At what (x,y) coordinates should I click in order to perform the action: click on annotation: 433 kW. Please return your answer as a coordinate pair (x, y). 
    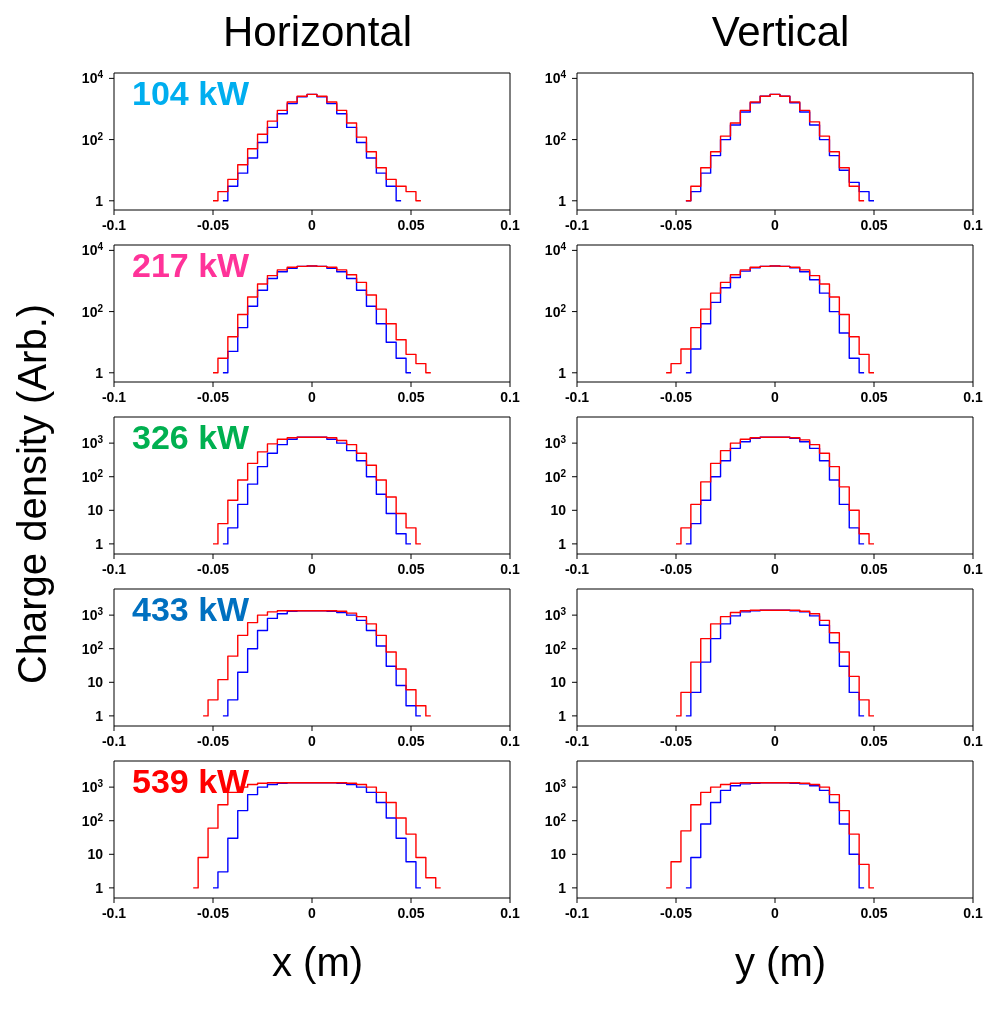
    Looking at the image, I should click on (191, 609).